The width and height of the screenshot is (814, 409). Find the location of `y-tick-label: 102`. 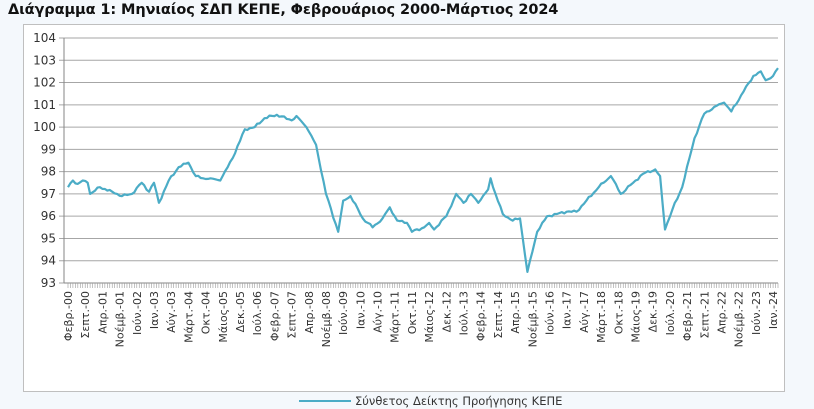

y-tick-label: 102 is located at coordinates (44, 83).